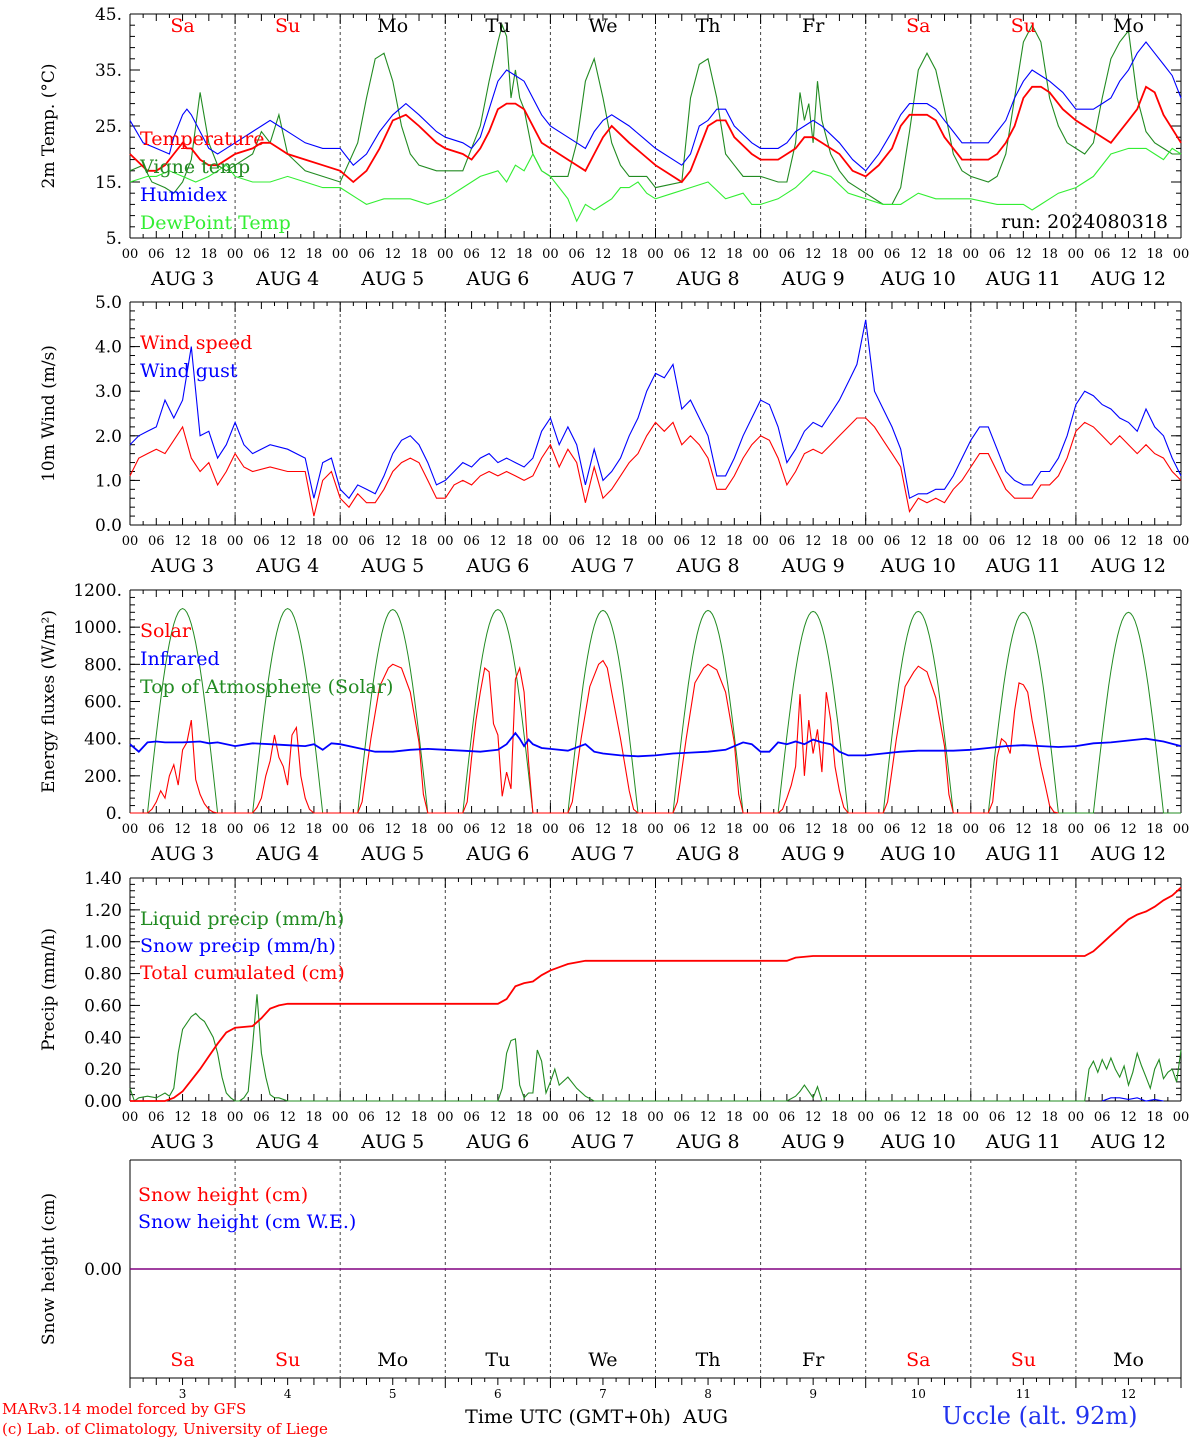 This screenshot has height=1440, width=1194. Describe the element at coordinates (103, 1006) in the screenshot. I see `y-tick-label: 0.60` at that location.